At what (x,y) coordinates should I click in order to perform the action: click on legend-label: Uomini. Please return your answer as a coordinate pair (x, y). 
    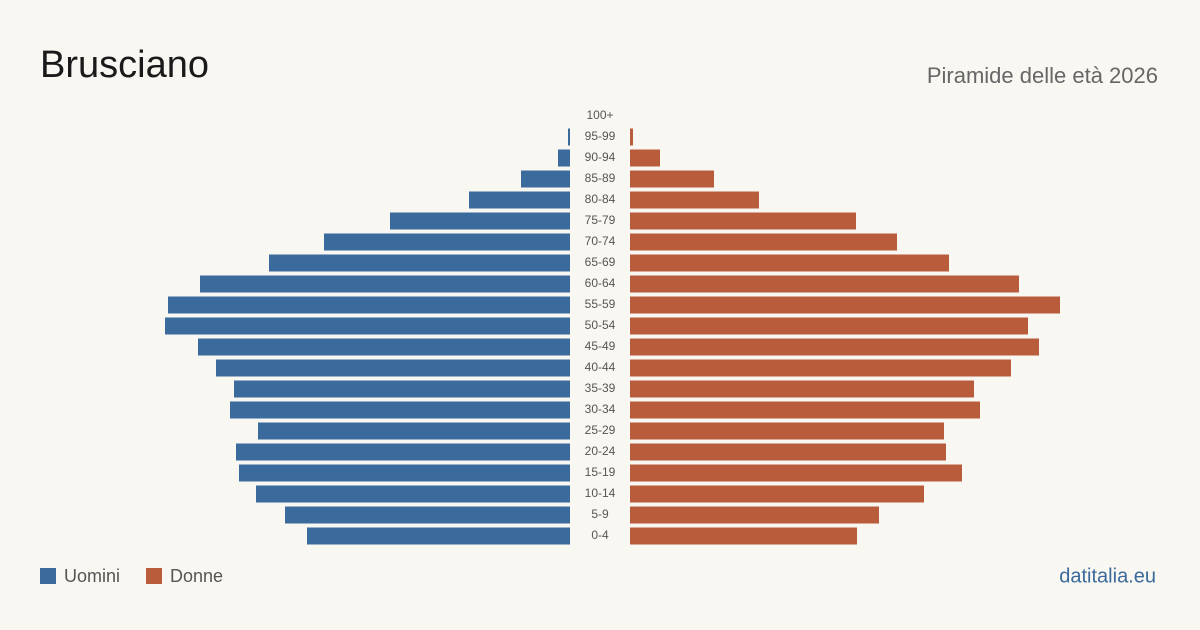
    Looking at the image, I should click on (92, 576).